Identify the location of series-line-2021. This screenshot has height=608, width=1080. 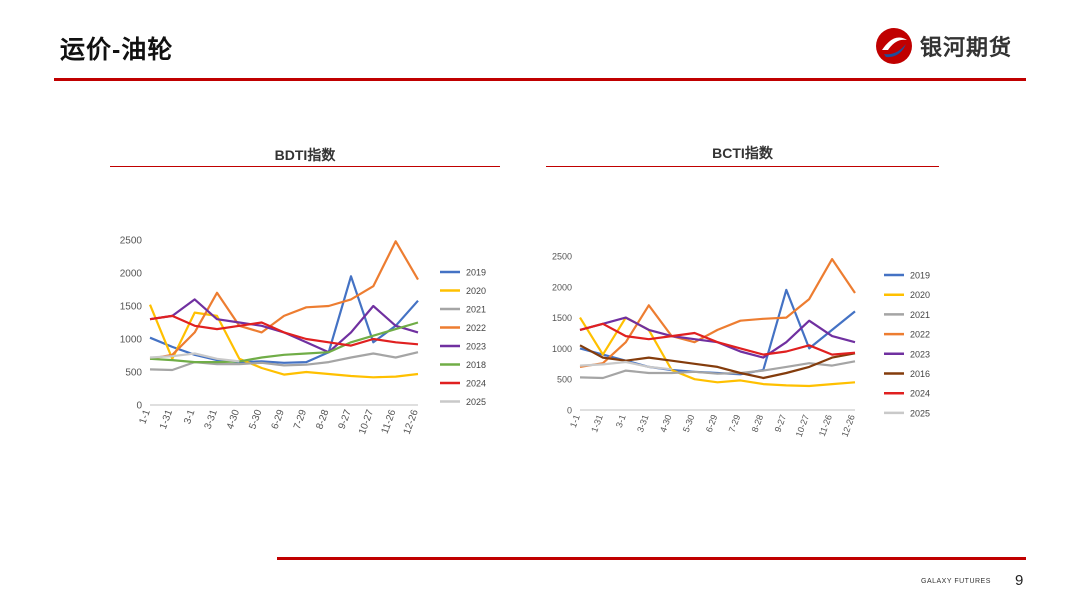
(717, 370).